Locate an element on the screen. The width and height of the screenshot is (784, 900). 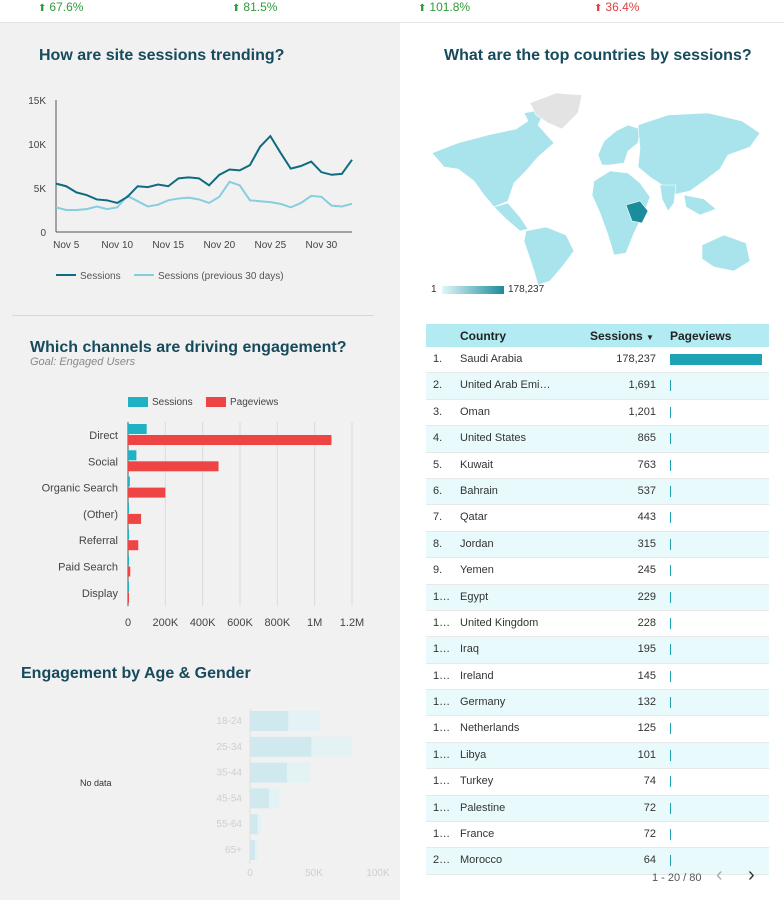
map-africa is located at coordinates (621, 213).